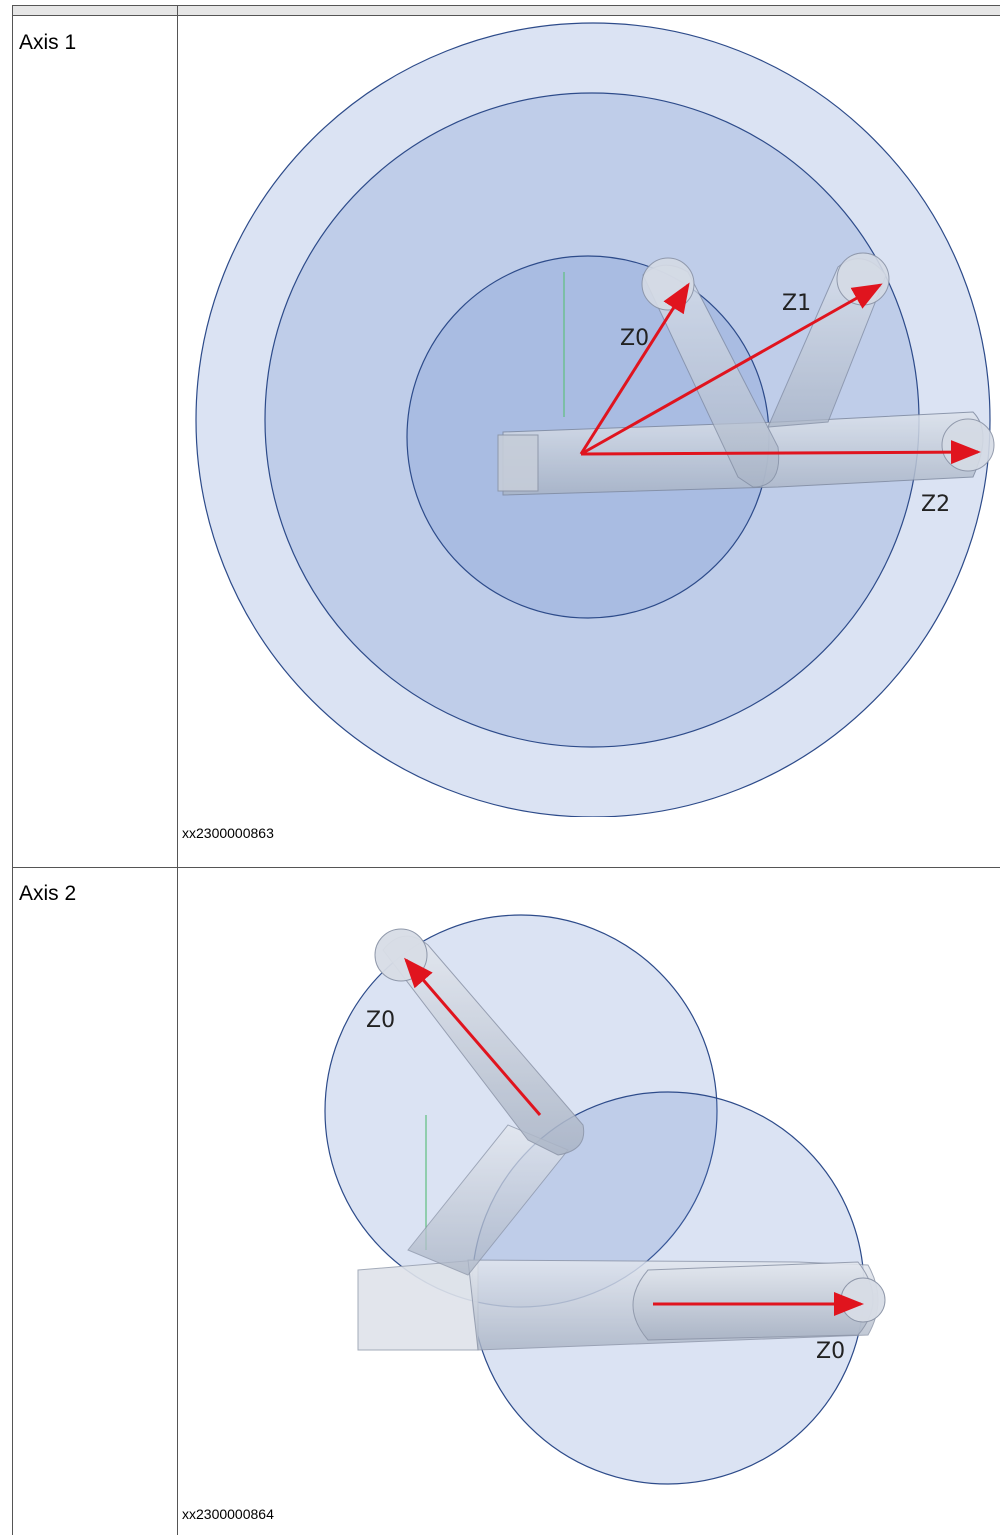 This screenshot has height=1535, width=1000. I want to click on arrow-z1, so click(731, 369).